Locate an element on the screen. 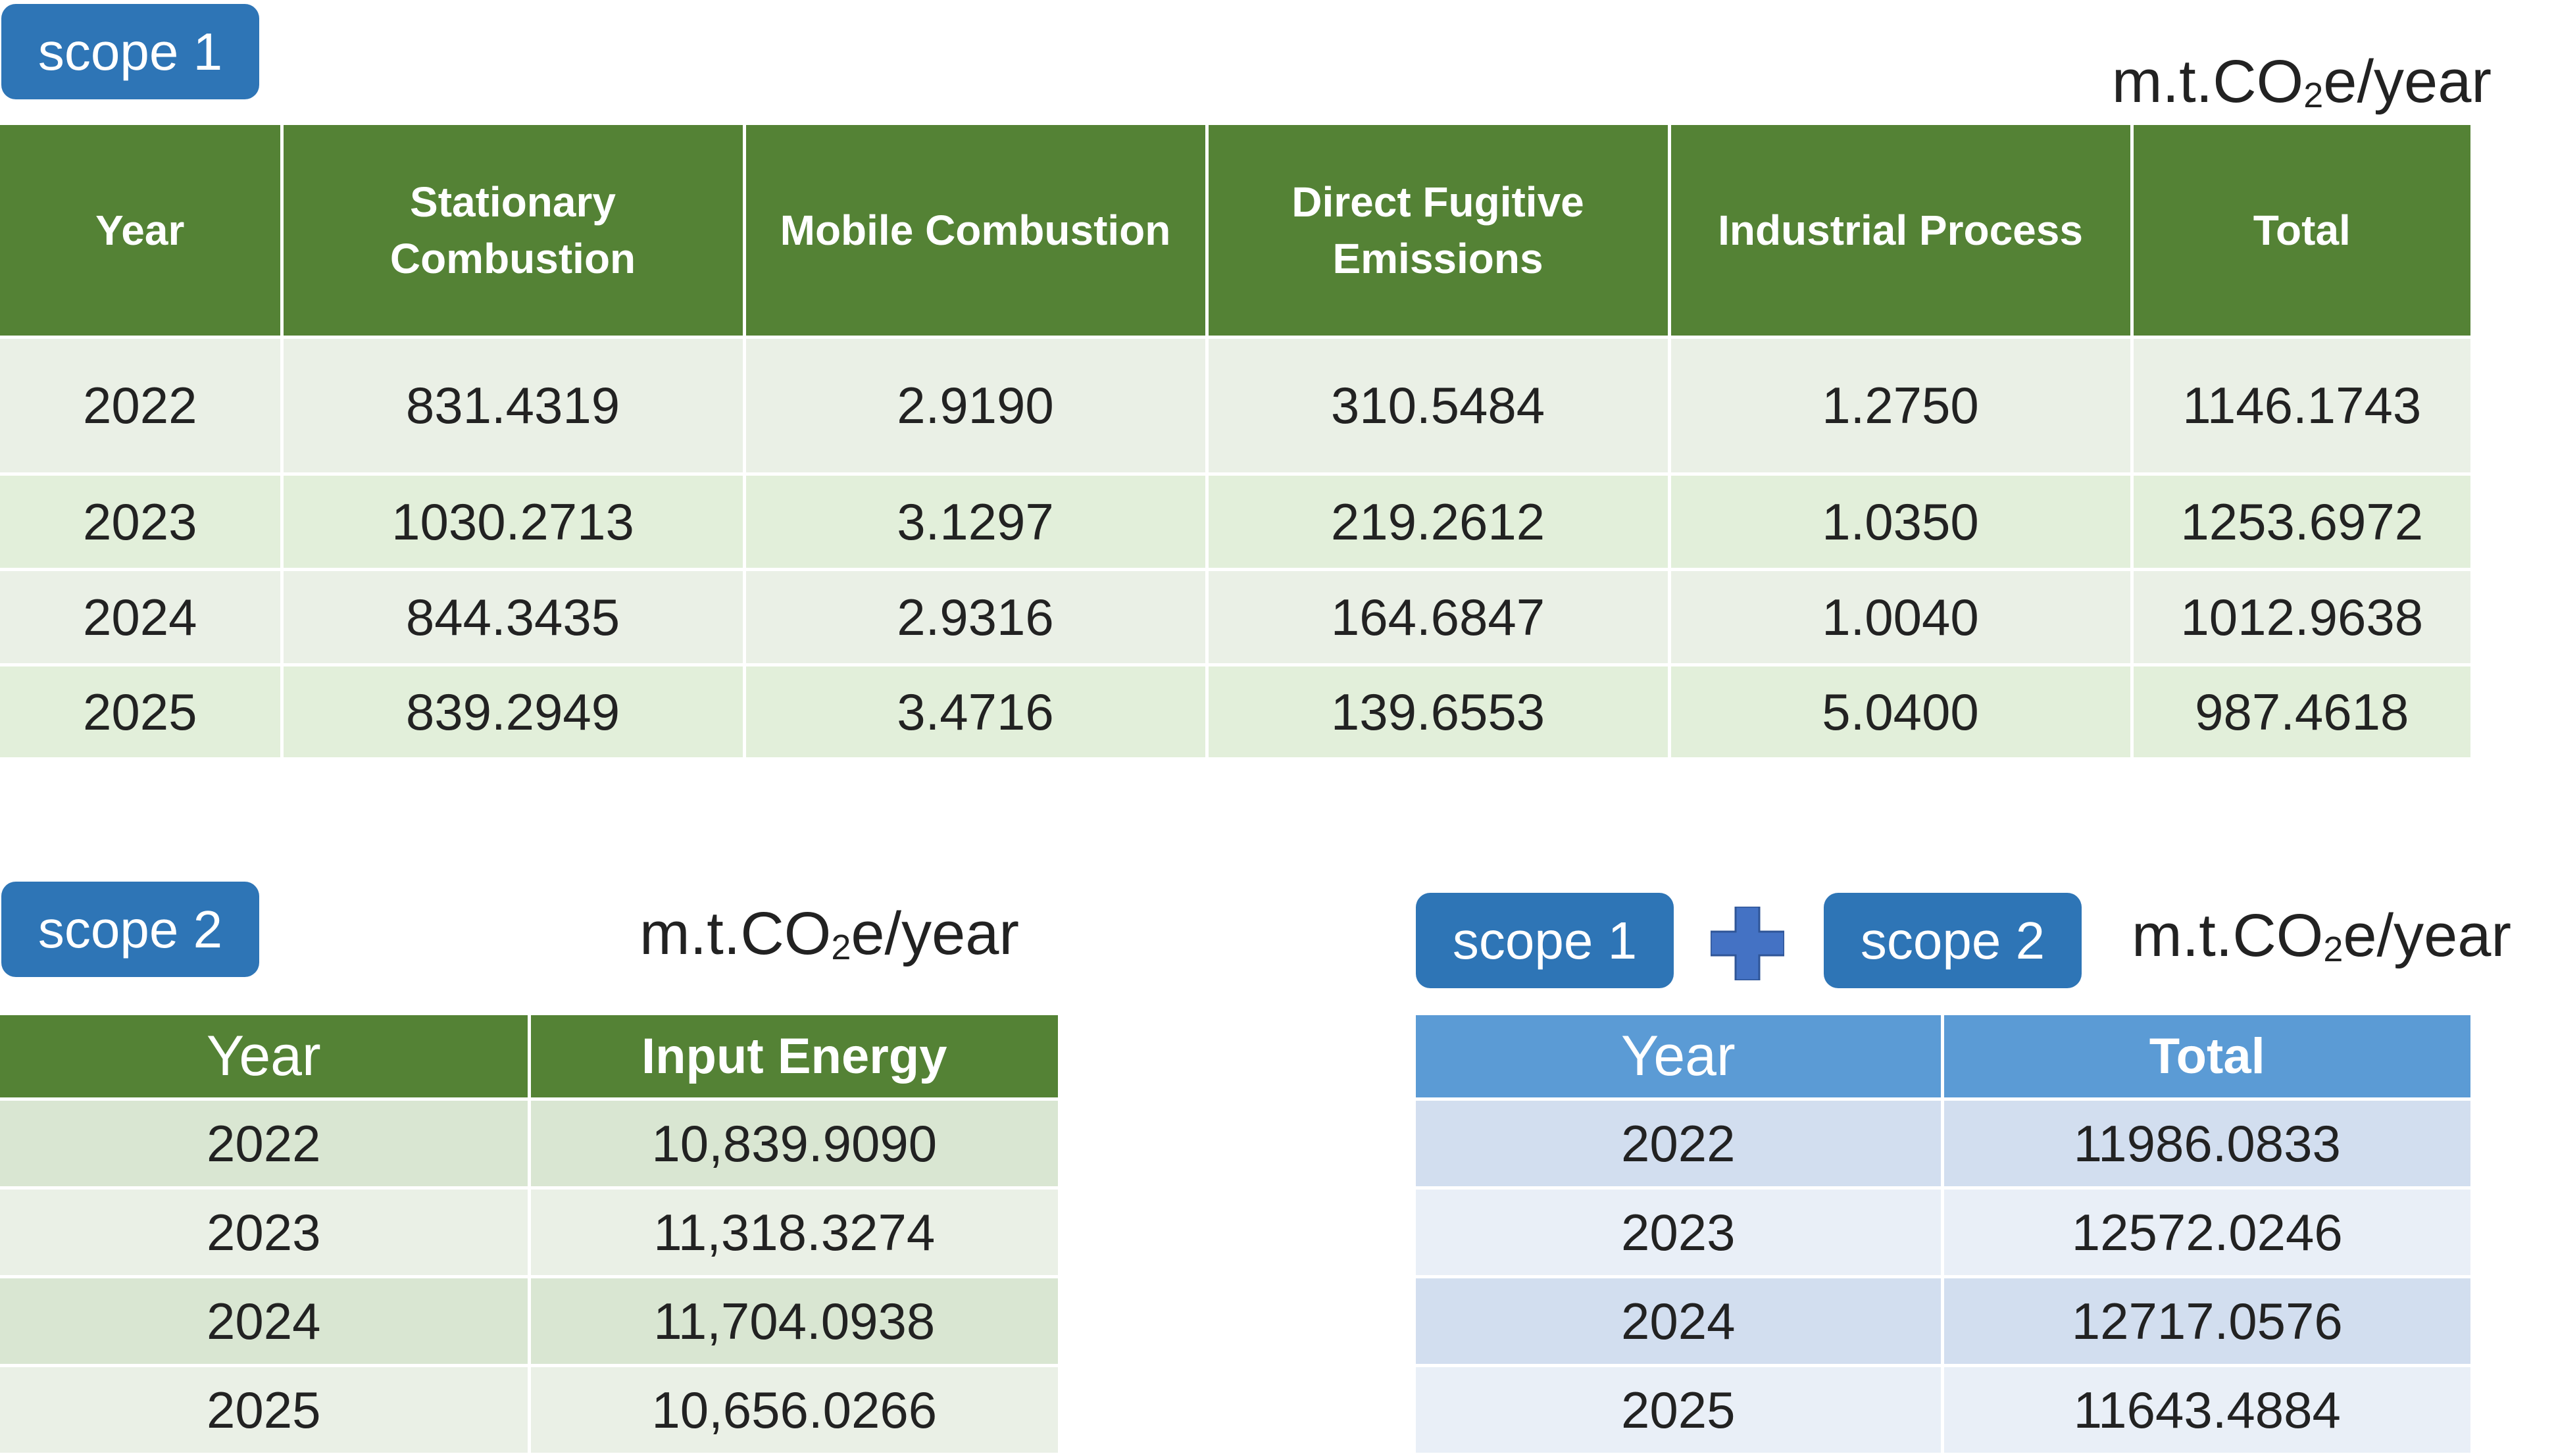 This screenshot has height=1456, width=2556. table-header-row: Year Total is located at coordinates (1943, 1058).